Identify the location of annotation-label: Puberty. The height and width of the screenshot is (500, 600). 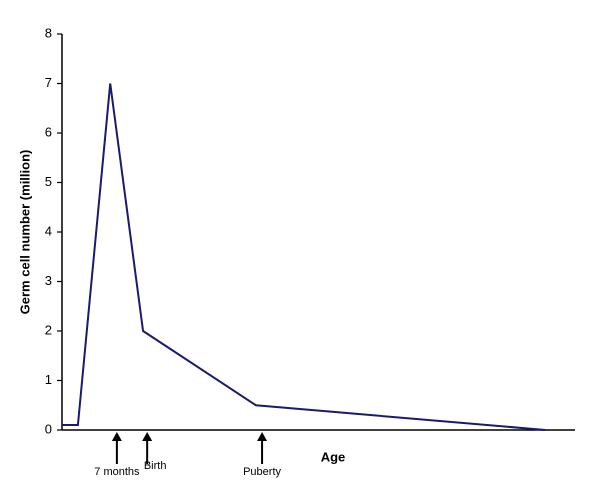
(262, 472).